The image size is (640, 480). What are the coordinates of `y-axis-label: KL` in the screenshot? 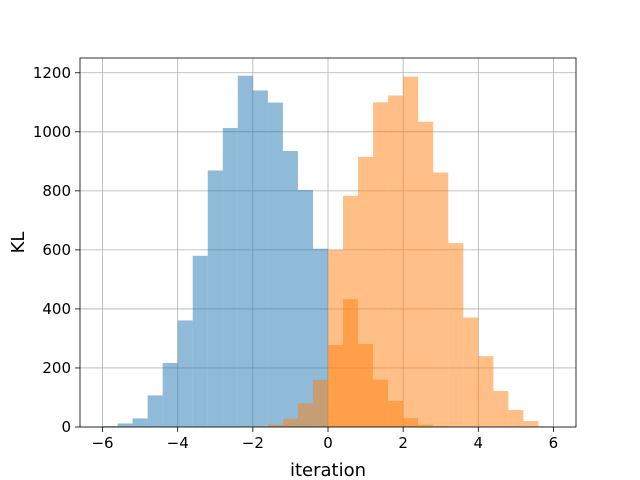 It's located at (18, 243).